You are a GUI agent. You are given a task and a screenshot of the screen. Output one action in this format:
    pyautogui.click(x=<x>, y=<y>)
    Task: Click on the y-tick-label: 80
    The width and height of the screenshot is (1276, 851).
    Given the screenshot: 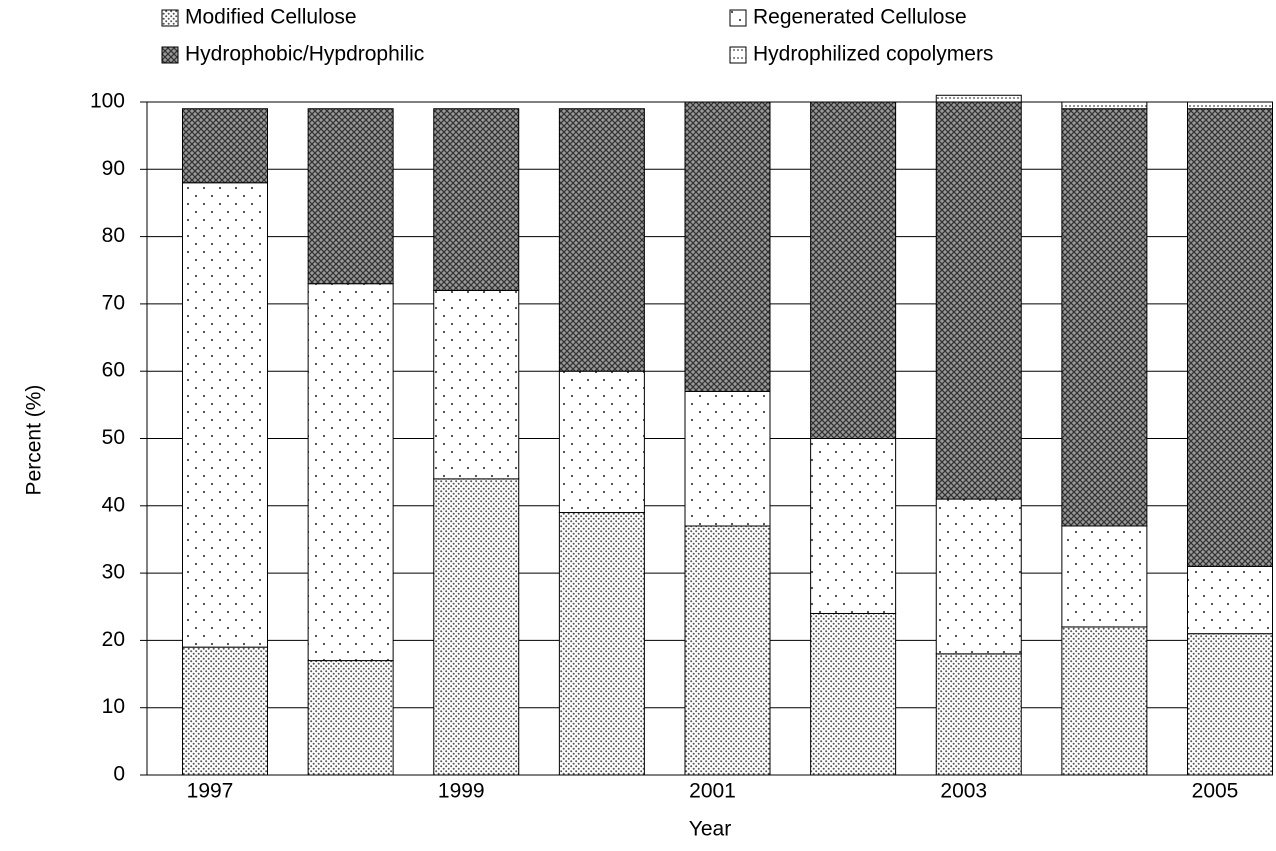 What is the action you would take?
    pyautogui.click(x=113, y=235)
    